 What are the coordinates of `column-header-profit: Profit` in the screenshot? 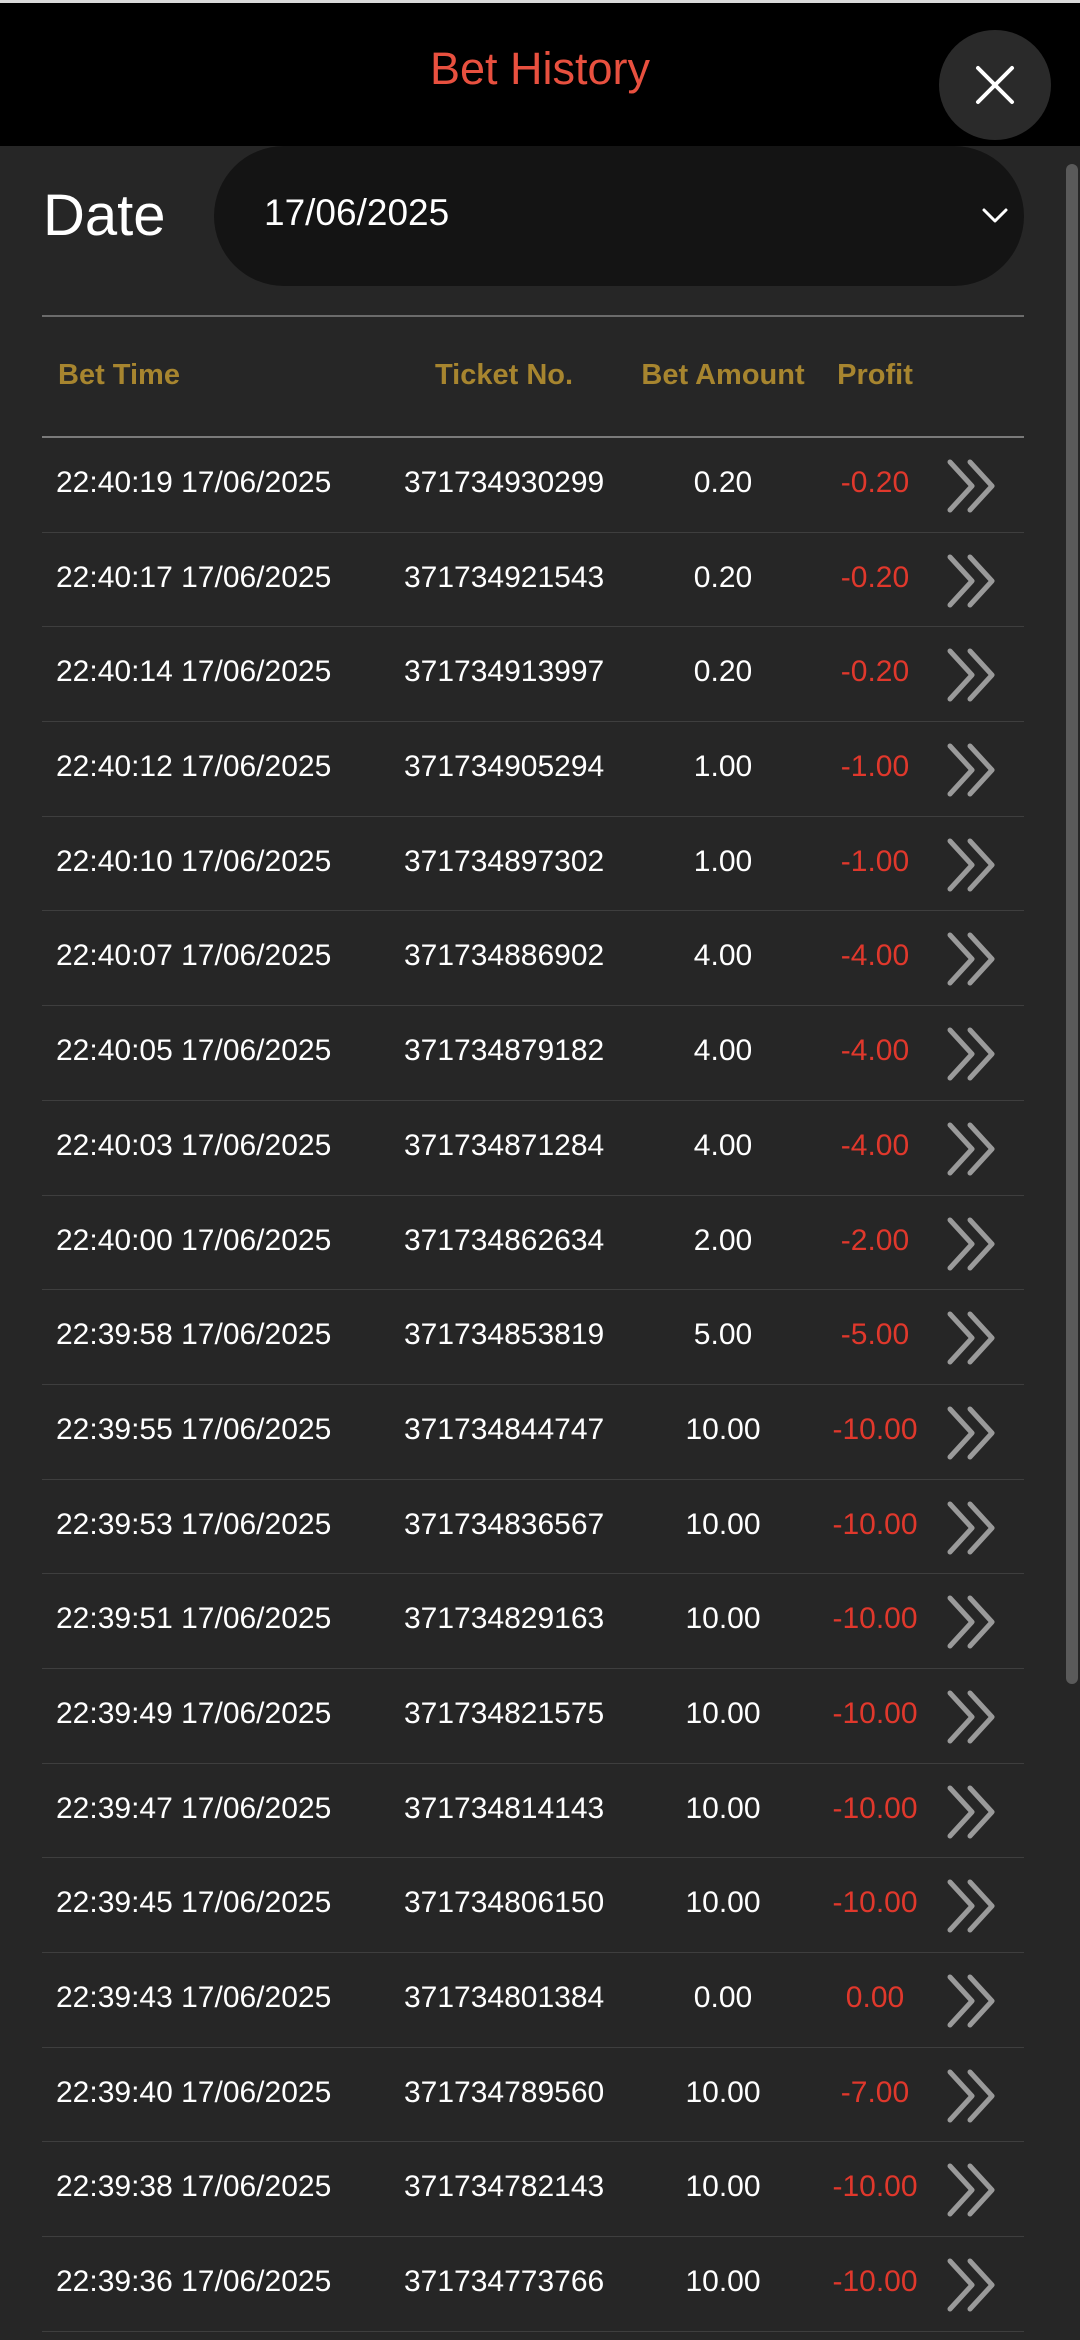 It's located at (875, 375).